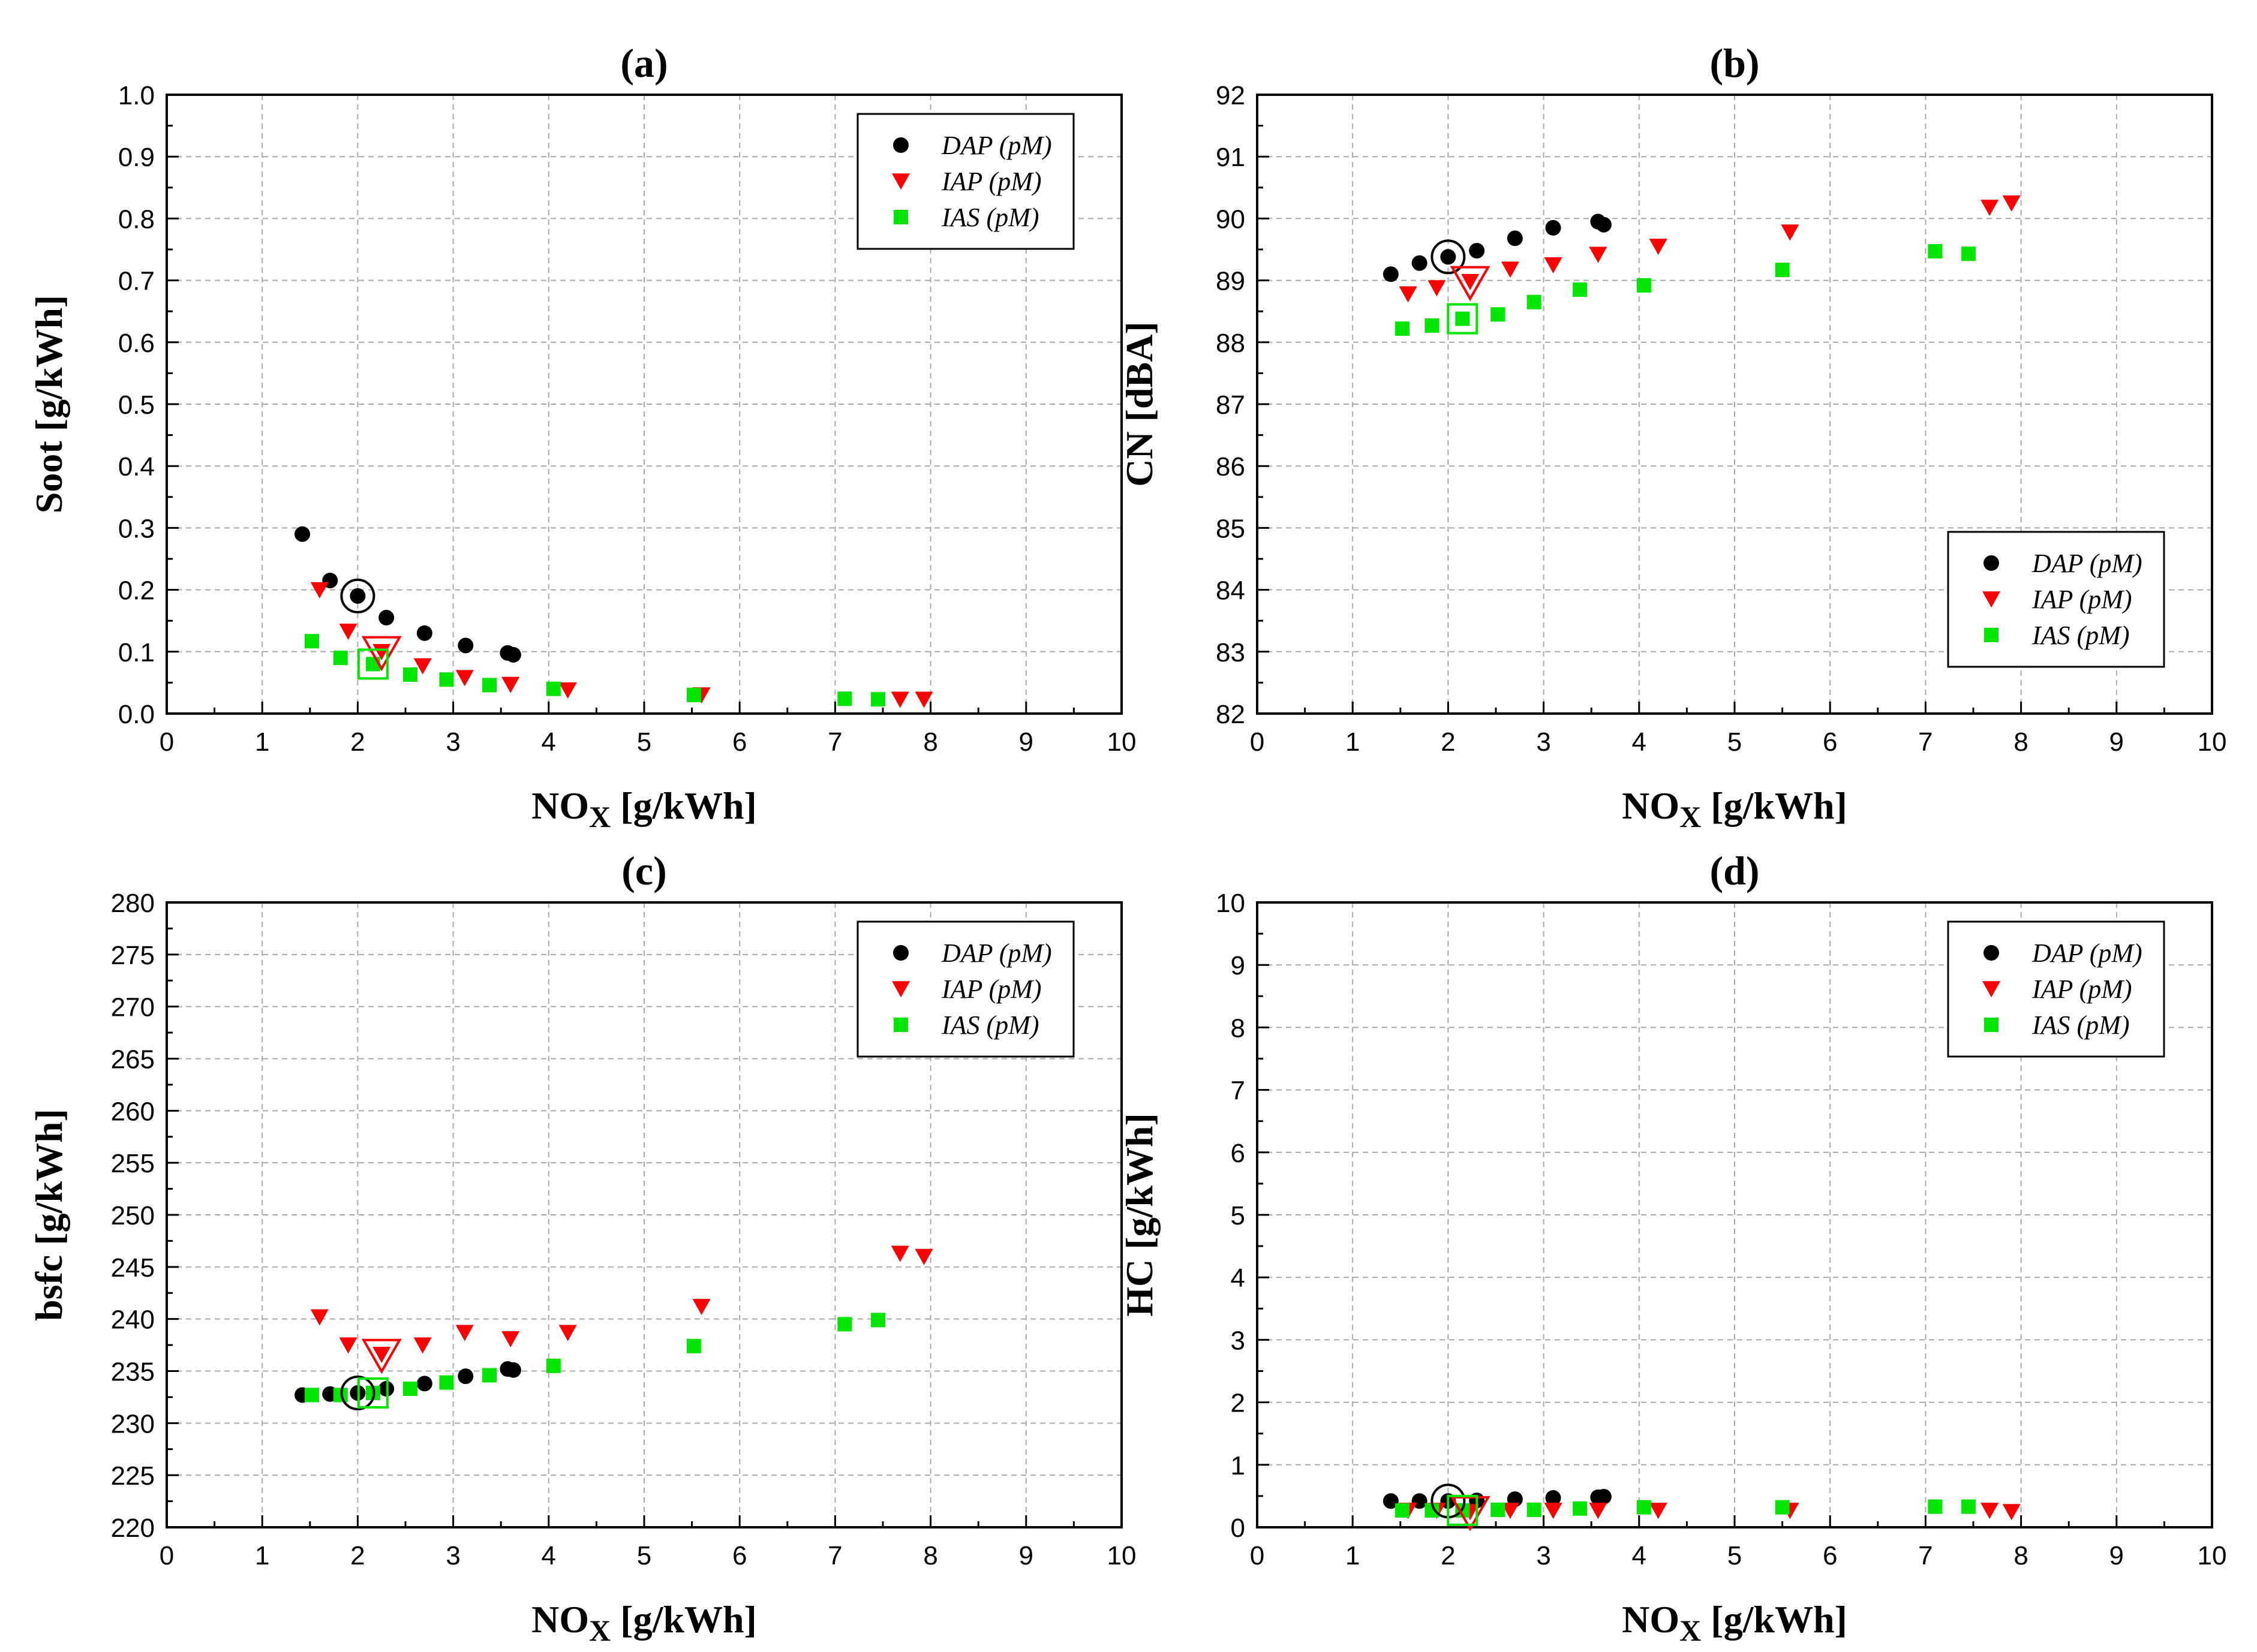 The height and width of the screenshot is (1652, 2257). I want to click on y-tick-label: 88, so click(1231, 343).